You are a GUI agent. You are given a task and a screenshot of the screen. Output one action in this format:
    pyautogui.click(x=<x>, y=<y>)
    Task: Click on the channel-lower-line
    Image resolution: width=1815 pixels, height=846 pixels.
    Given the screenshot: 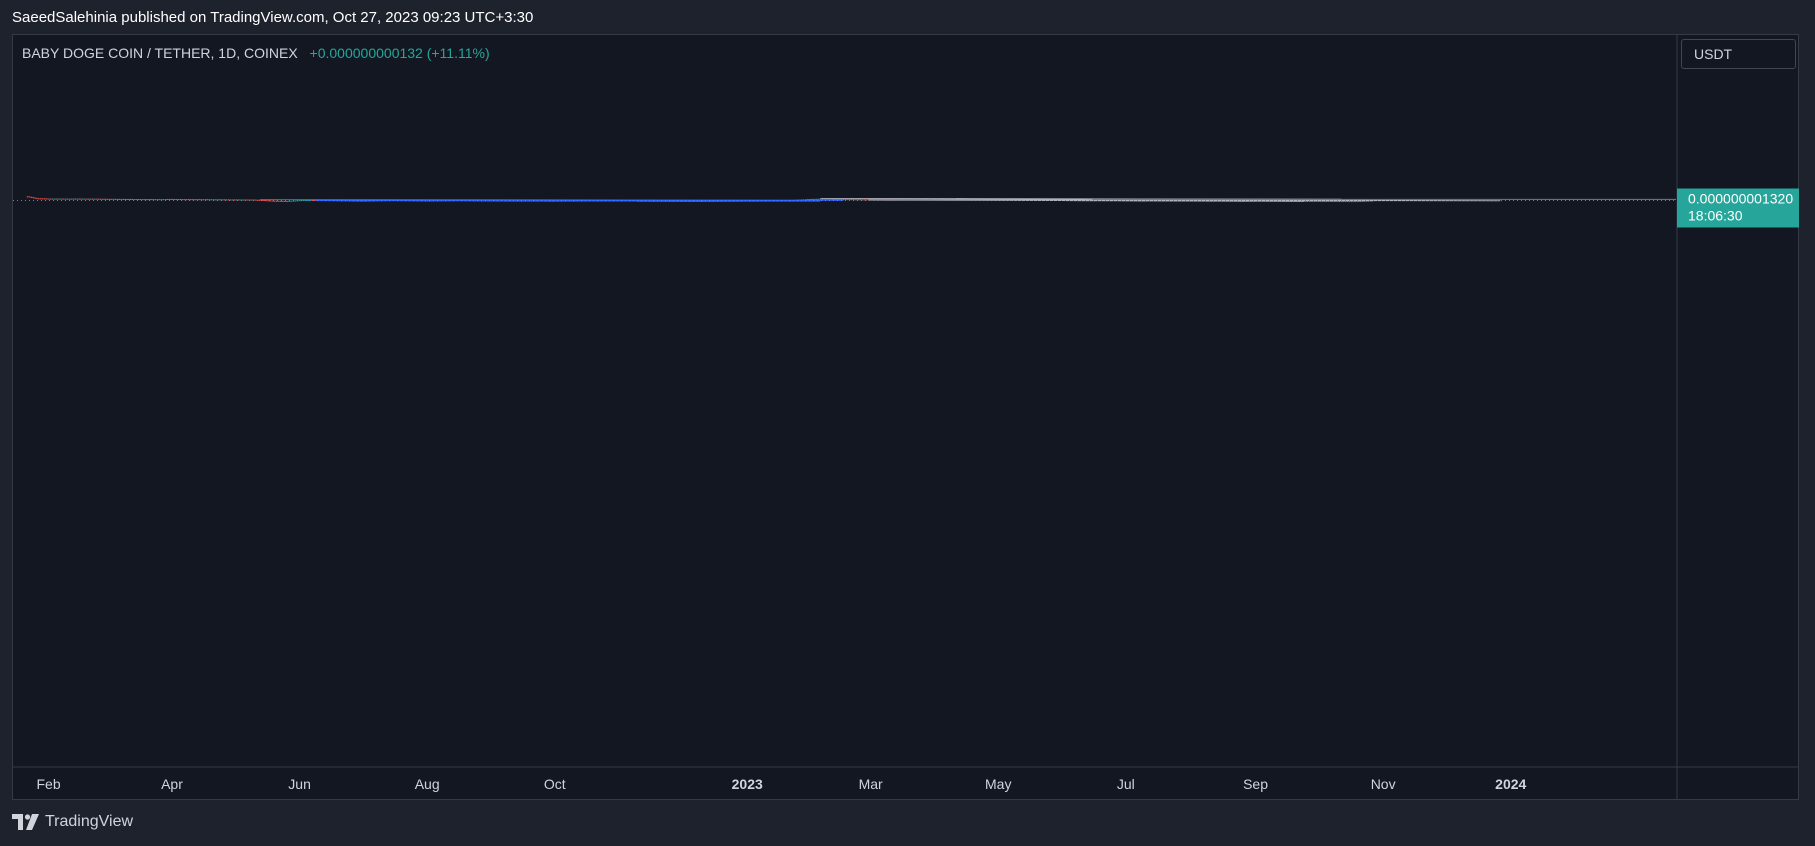 What is the action you would take?
    pyautogui.click(x=568, y=200)
    